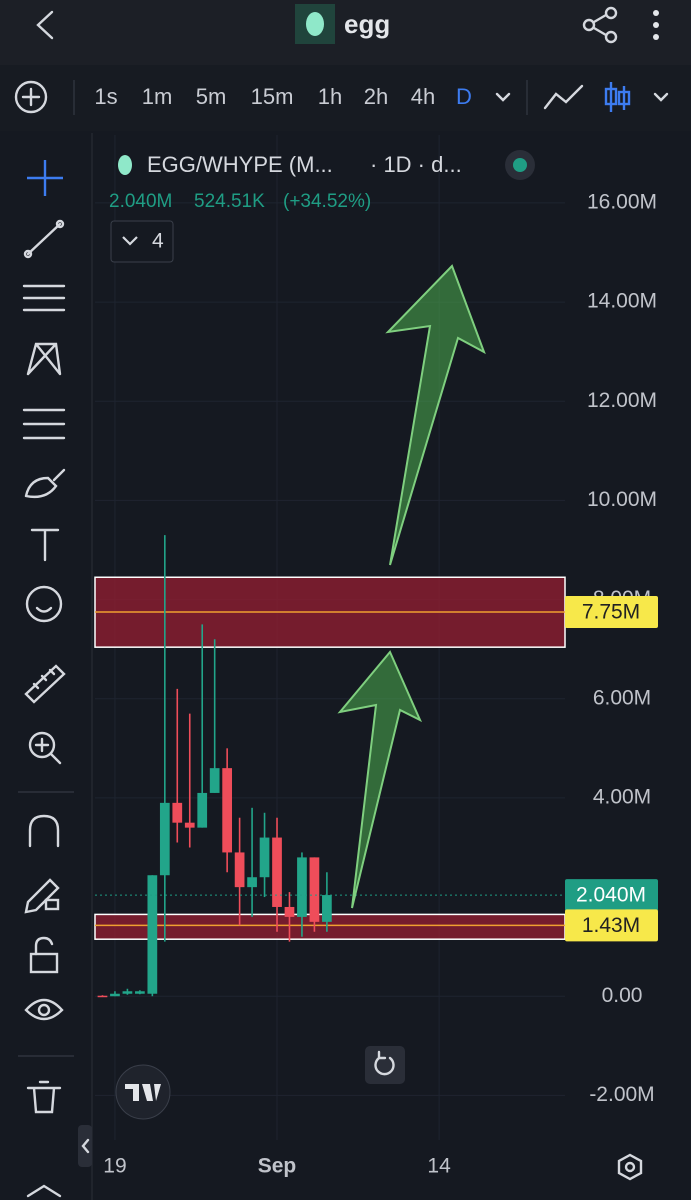 The image size is (691, 1200). I want to click on price-label: 7.75M, so click(611, 612).